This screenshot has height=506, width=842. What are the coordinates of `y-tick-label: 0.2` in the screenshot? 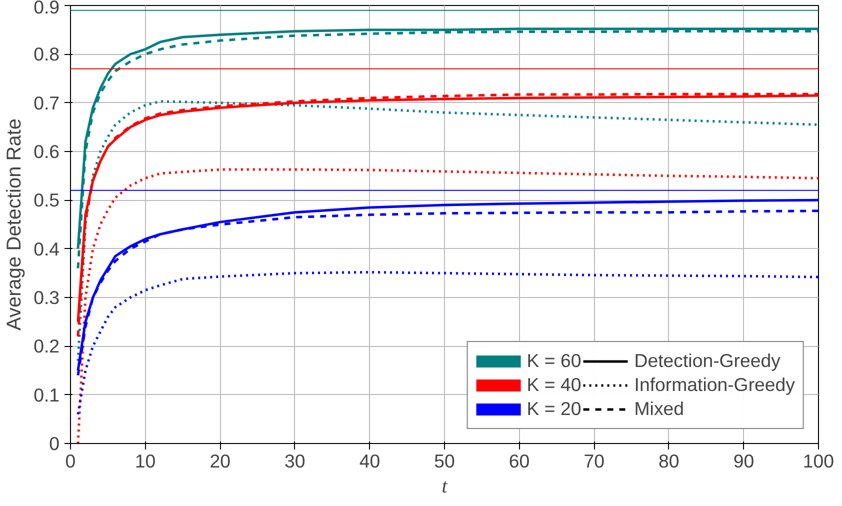 It's located at (47, 346).